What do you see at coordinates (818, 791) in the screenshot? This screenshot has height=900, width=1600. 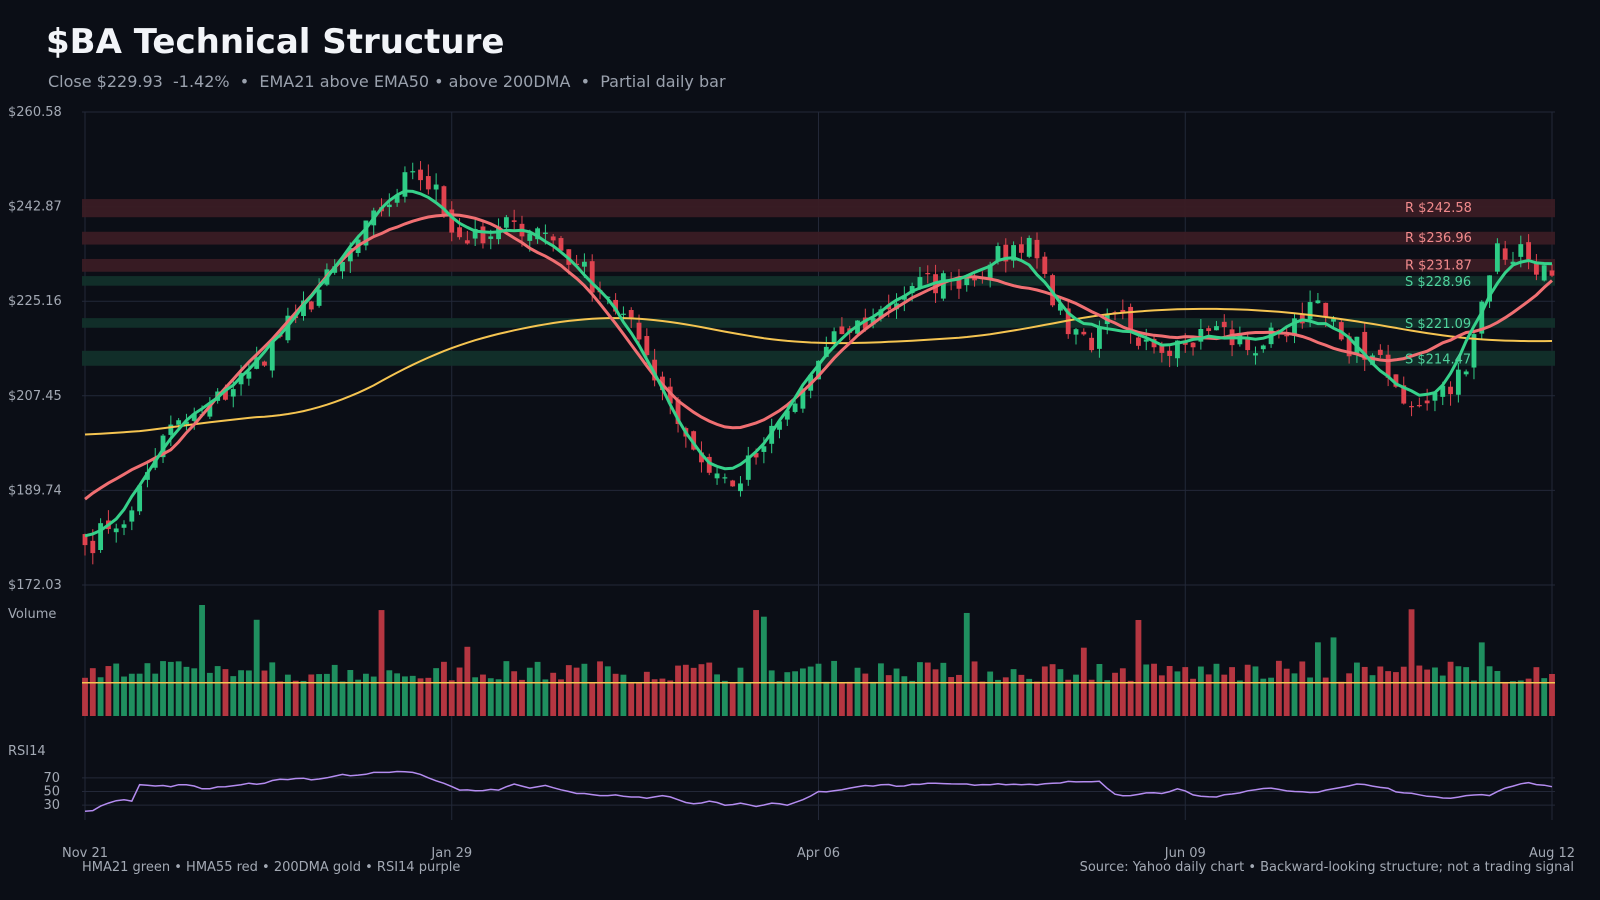 I see `rsi-line` at bounding box center [818, 791].